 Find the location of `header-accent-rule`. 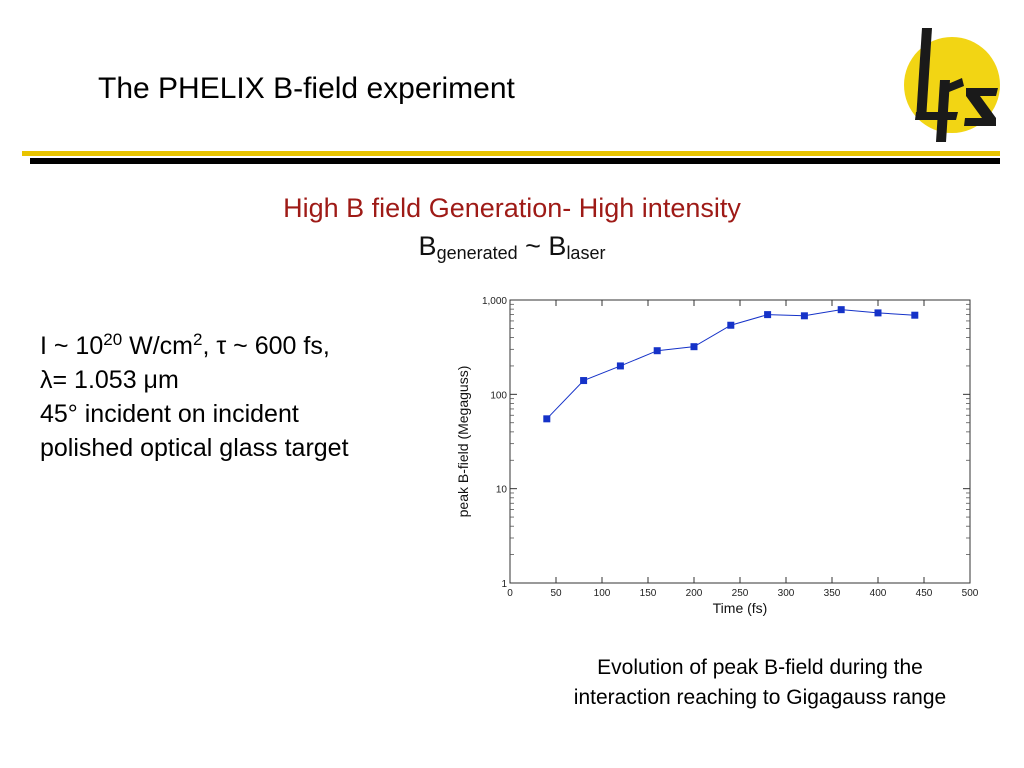

header-accent-rule is located at coordinates (511, 153).